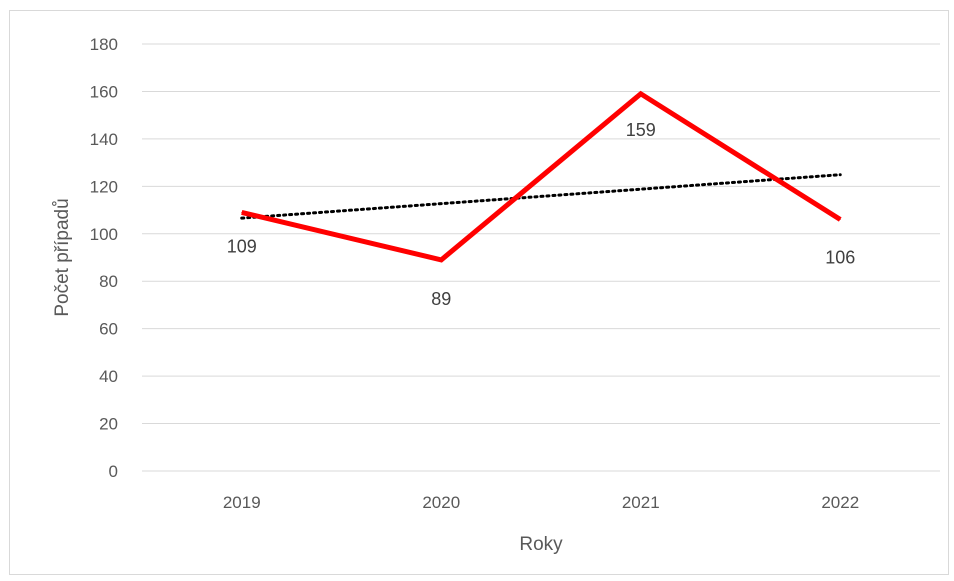  I want to click on x-axis-ticks: 2019 2020 2021 2022, so click(541, 502).